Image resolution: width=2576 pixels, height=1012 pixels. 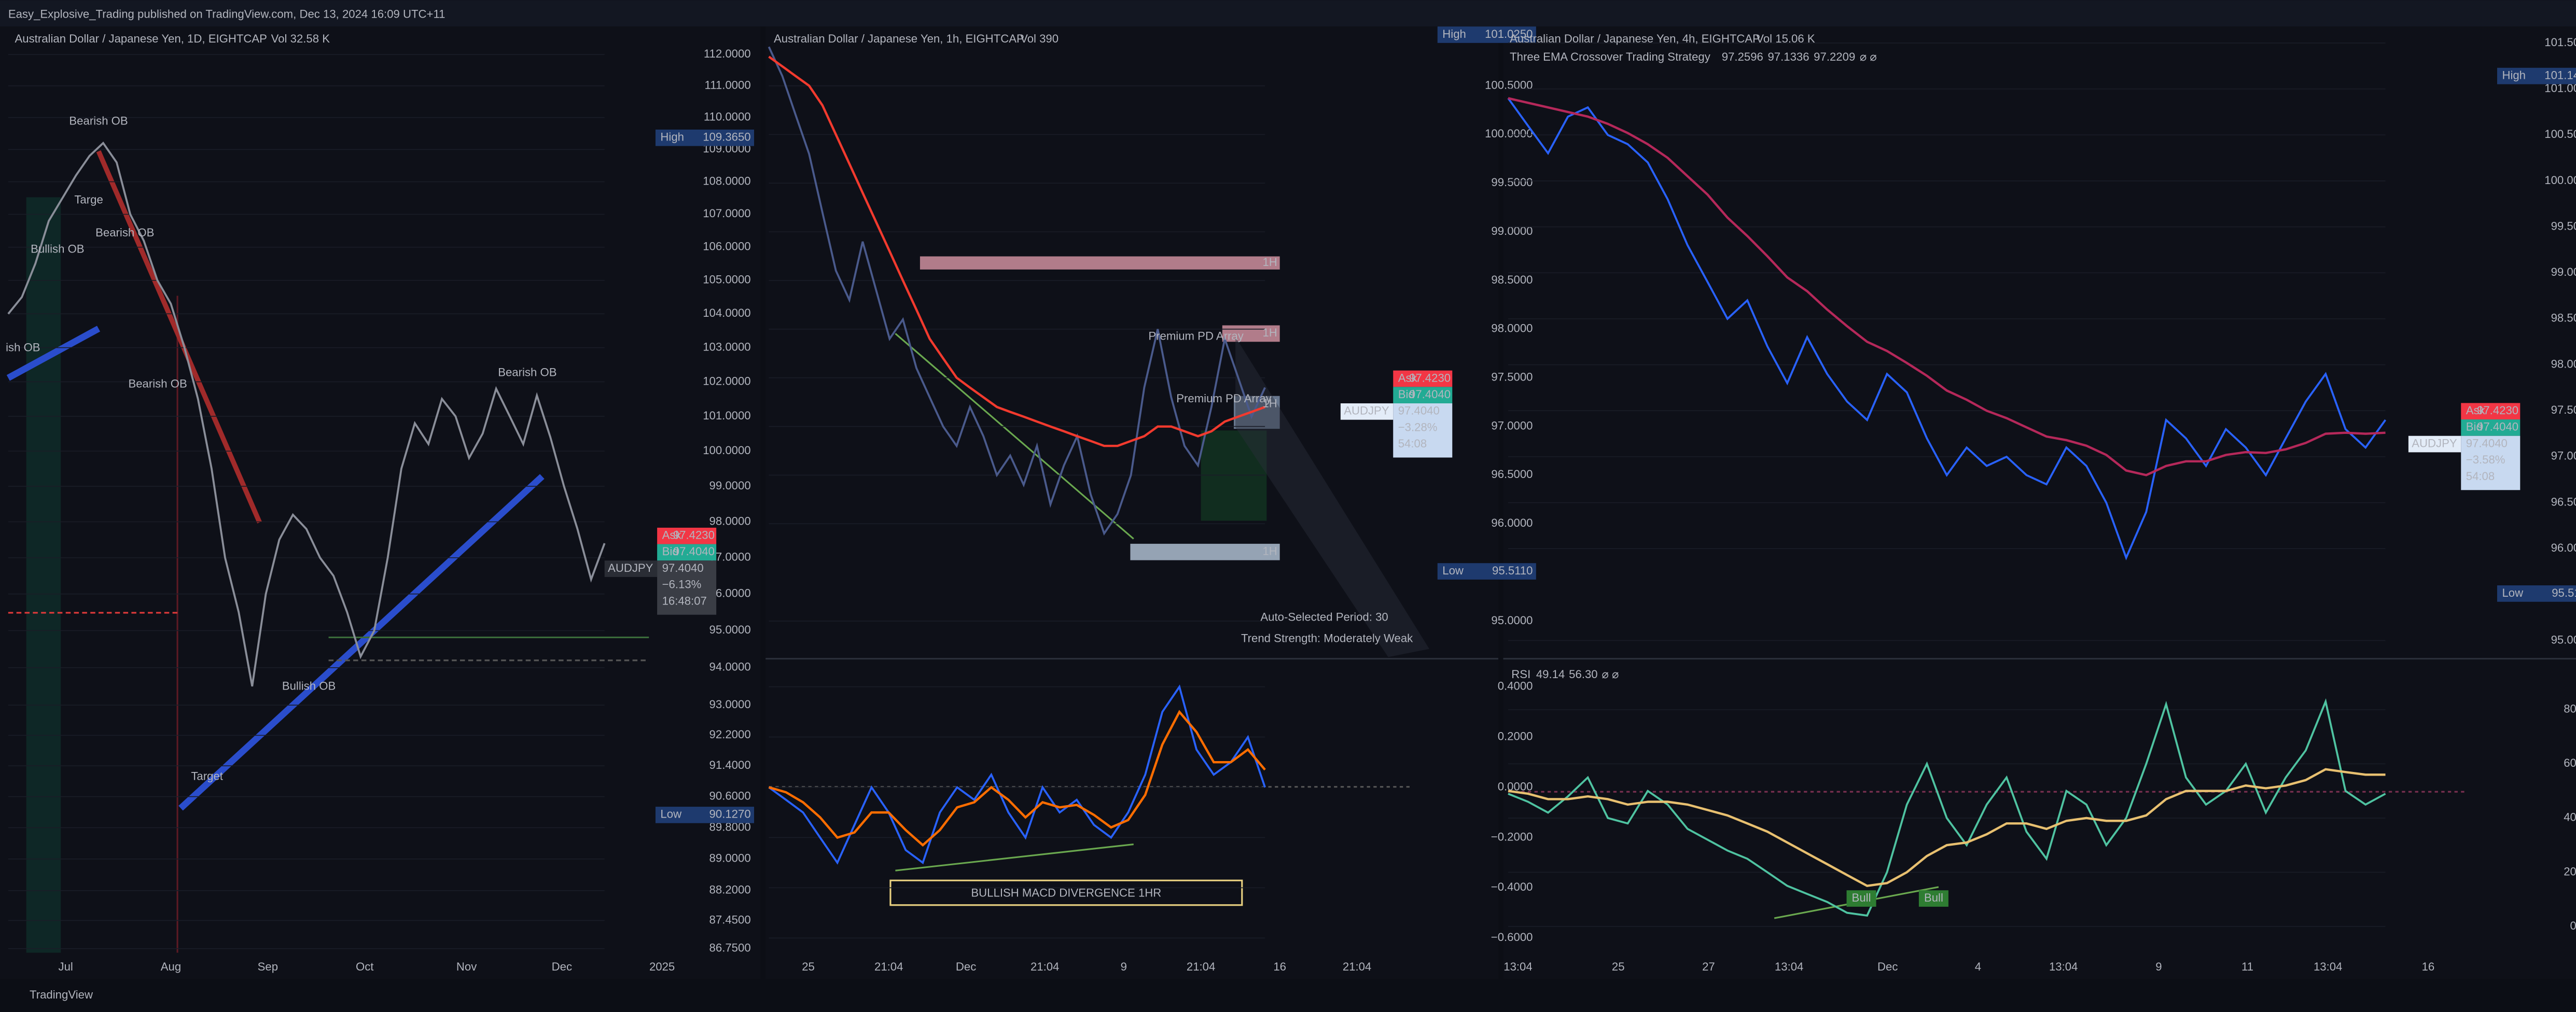 What do you see at coordinates (1515, 786) in the screenshot?
I see `y-tick-label: 0.0000` at bounding box center [1515, 786].